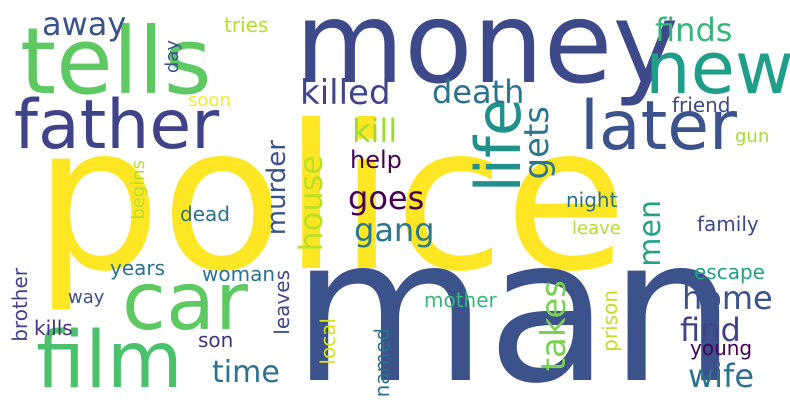  What do you see at coordinates (311, 203) in the screenshot?
I see `word-house: house` at bounding box center [311, 203].